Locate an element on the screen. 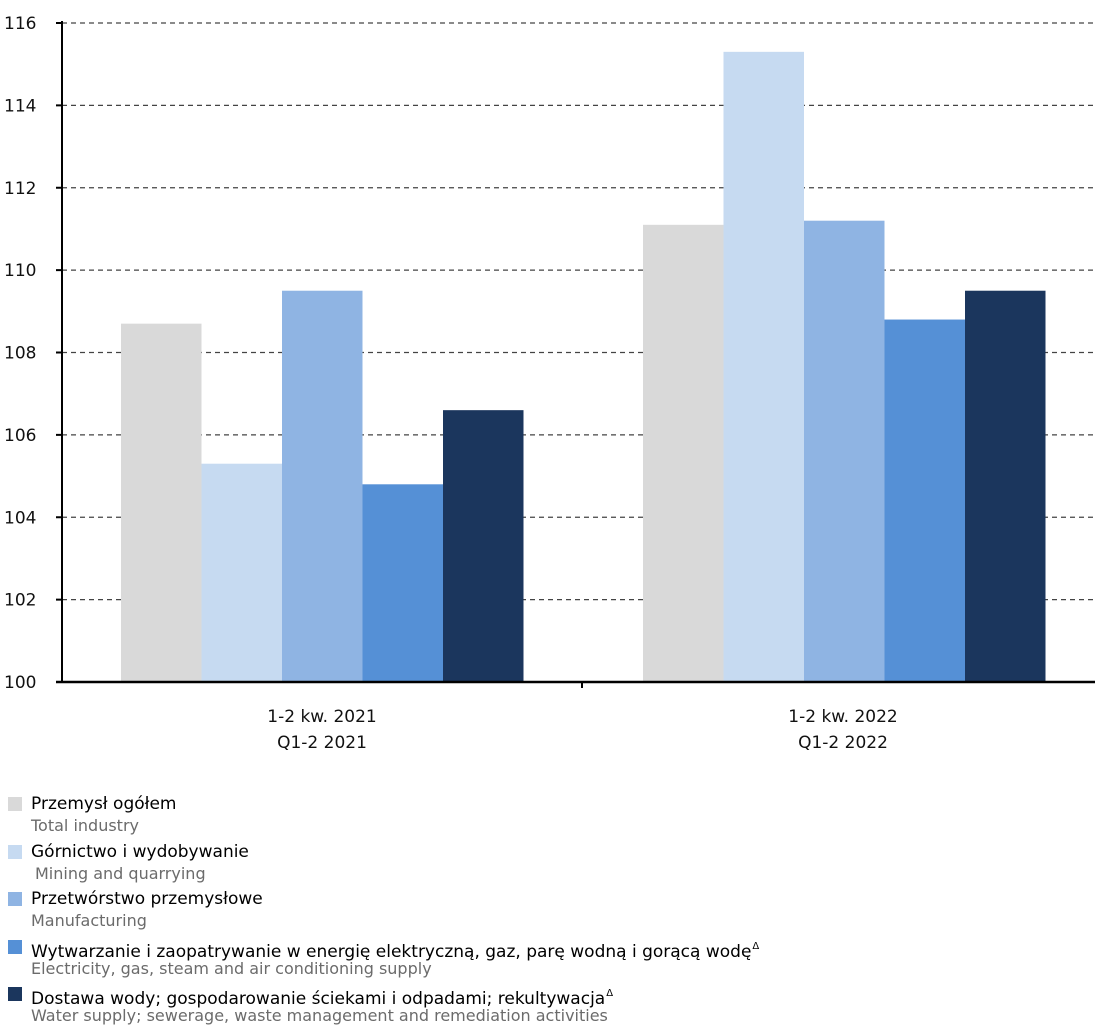 The width and height of the screenshot is (1095, 1032). y-tick-label: 108 is located at coordinates (20, 354).